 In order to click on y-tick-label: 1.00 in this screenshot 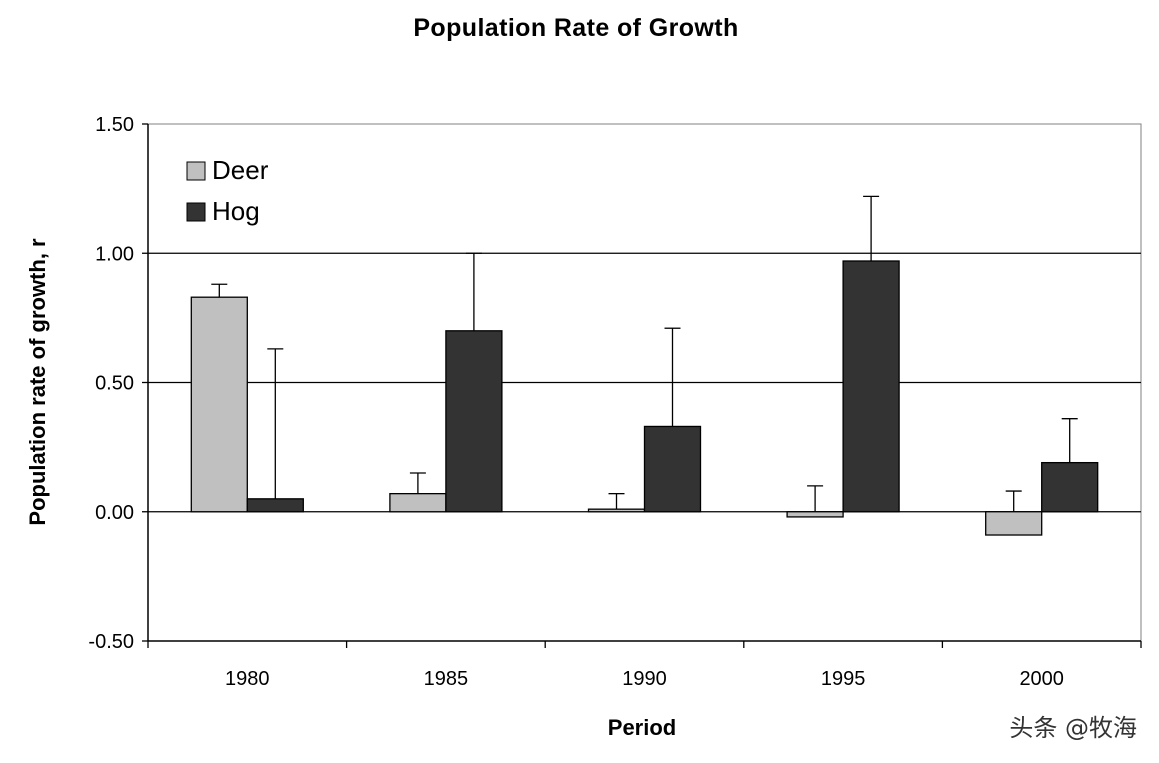, I will do `click(114, 254)`.